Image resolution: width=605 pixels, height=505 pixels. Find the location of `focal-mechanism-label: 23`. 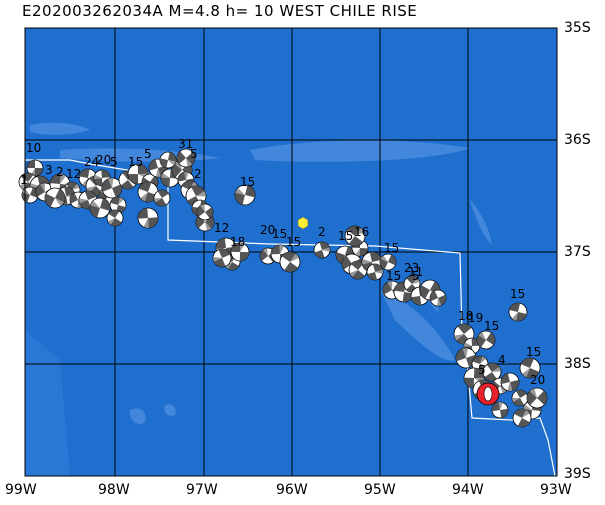

focal-mechanism-label: 23 is located at coordinates (411, 268).